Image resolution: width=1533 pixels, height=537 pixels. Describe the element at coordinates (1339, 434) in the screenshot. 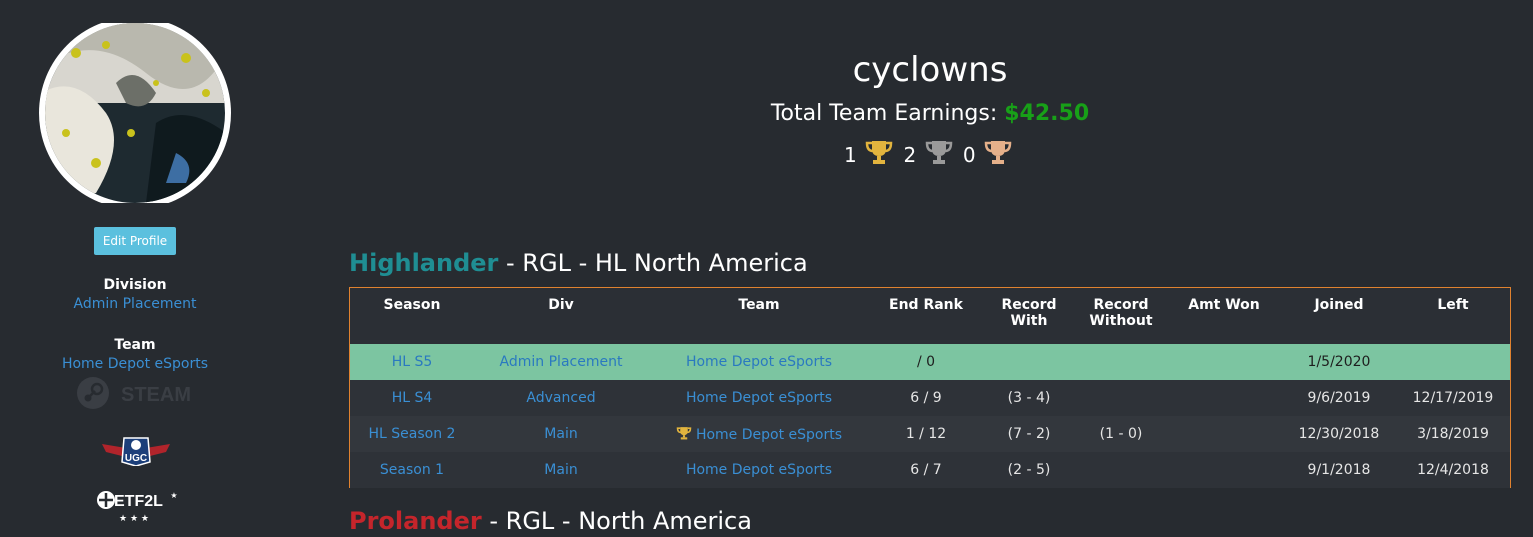

I see `joined-cell: 12/30/2018` at that location.